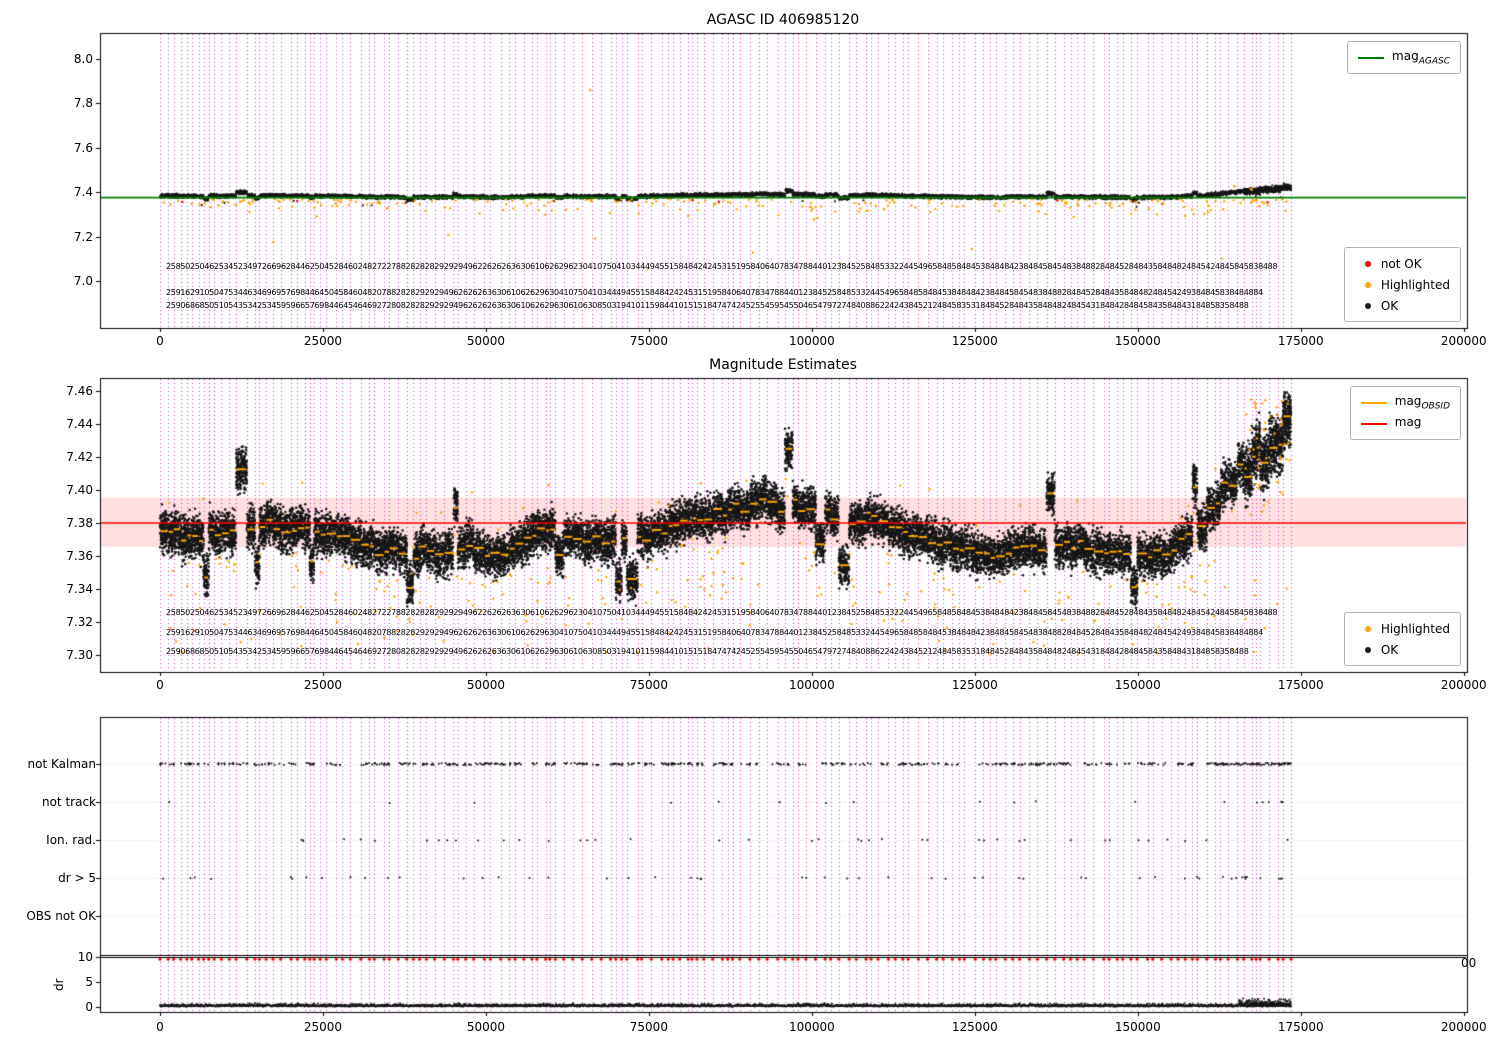 This screenshot has width=1500, height=1050. I want to click on category-label: not track, so click(68, 802).